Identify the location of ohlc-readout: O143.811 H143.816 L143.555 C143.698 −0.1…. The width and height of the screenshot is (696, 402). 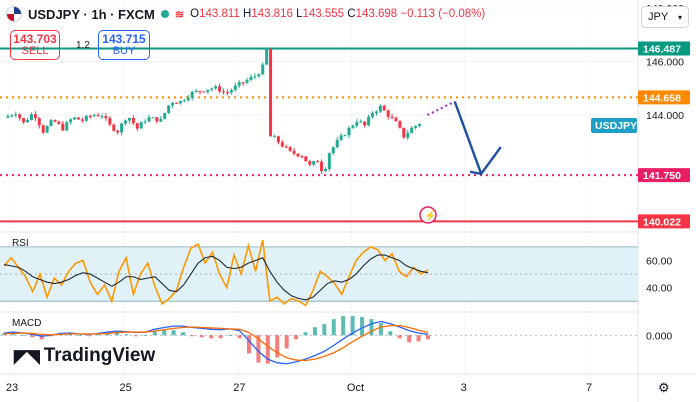
(338, 14).